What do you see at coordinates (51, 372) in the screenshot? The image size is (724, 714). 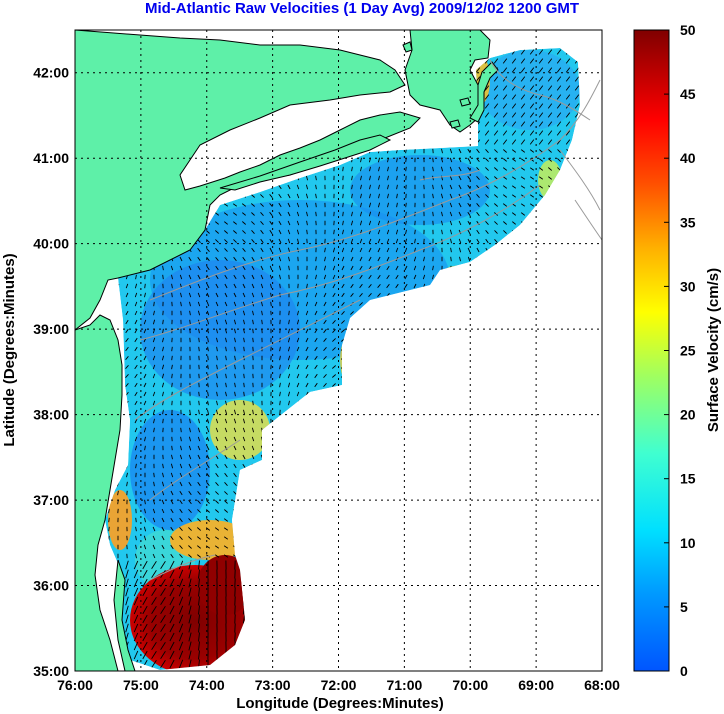 I see `y-tick-labels: 42:00 41:00 40:00 39:00 38:00 37:00 36:00 35:00` at bounding box center [51, 372].